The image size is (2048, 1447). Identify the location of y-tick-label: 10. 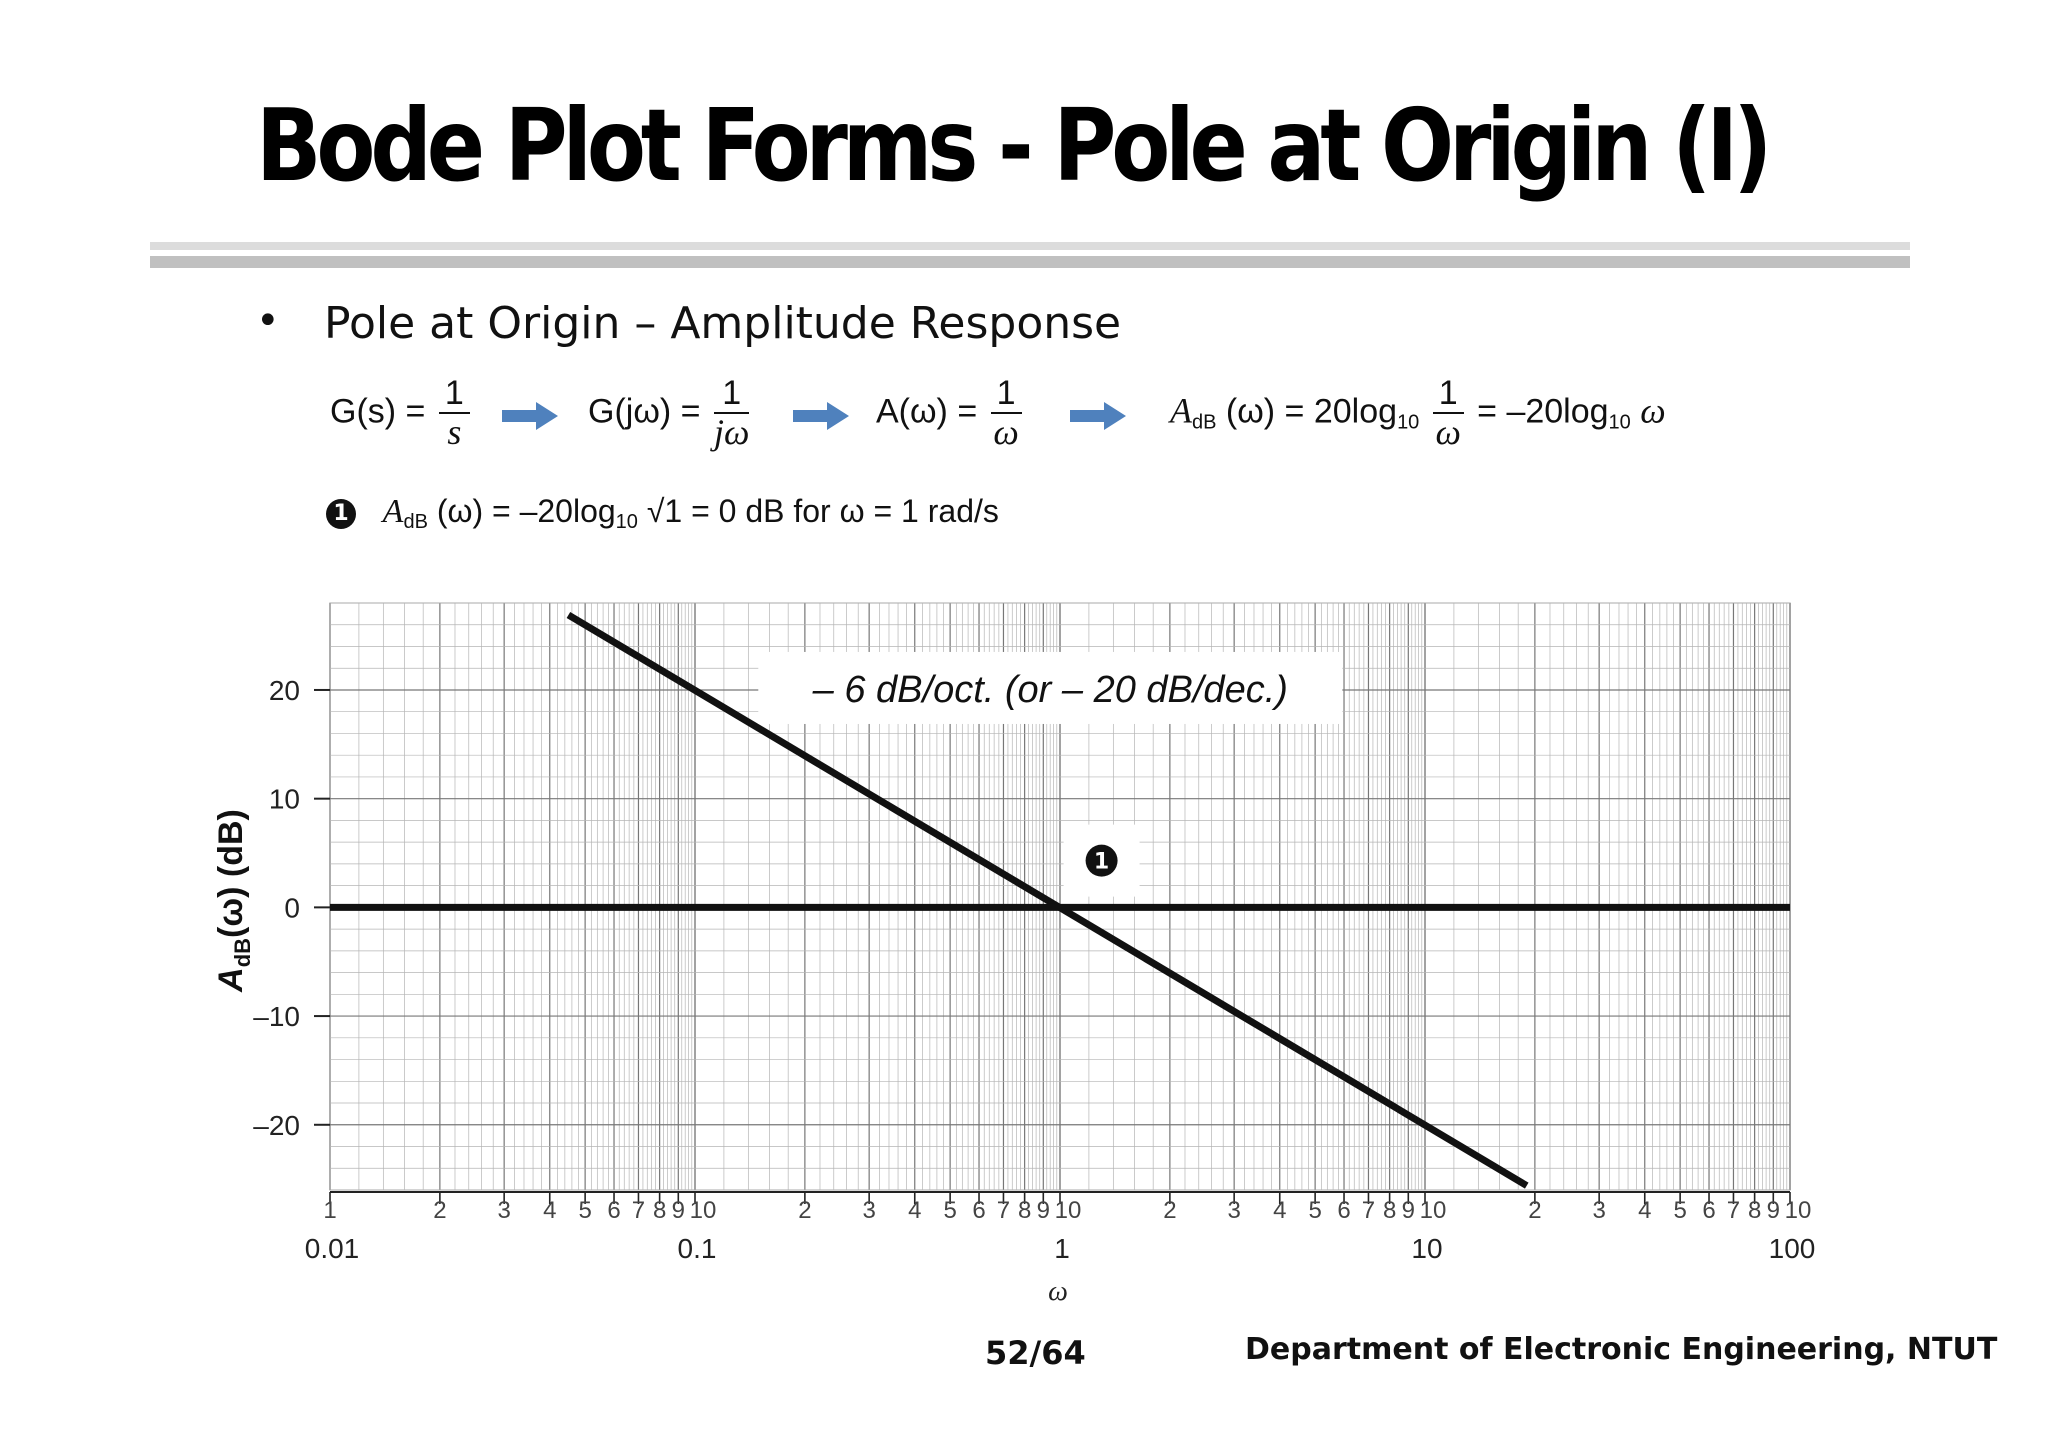
(284, 799).